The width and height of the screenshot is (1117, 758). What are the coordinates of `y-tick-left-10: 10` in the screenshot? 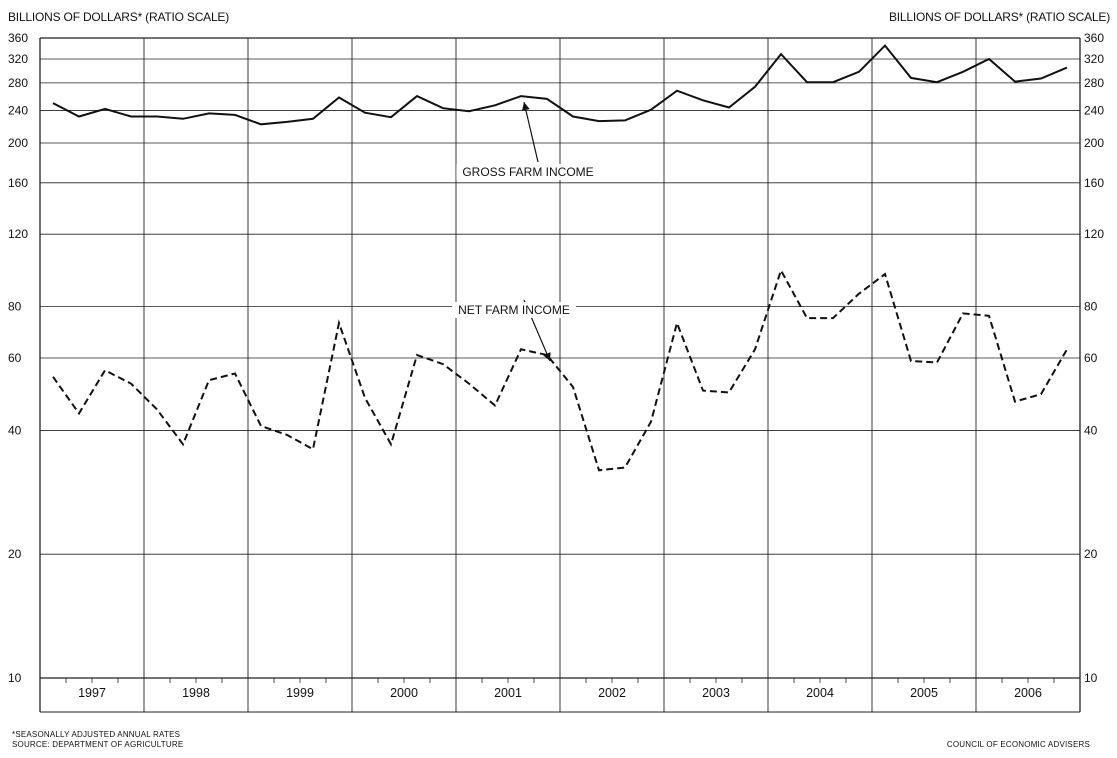 It's located at (15, 678).